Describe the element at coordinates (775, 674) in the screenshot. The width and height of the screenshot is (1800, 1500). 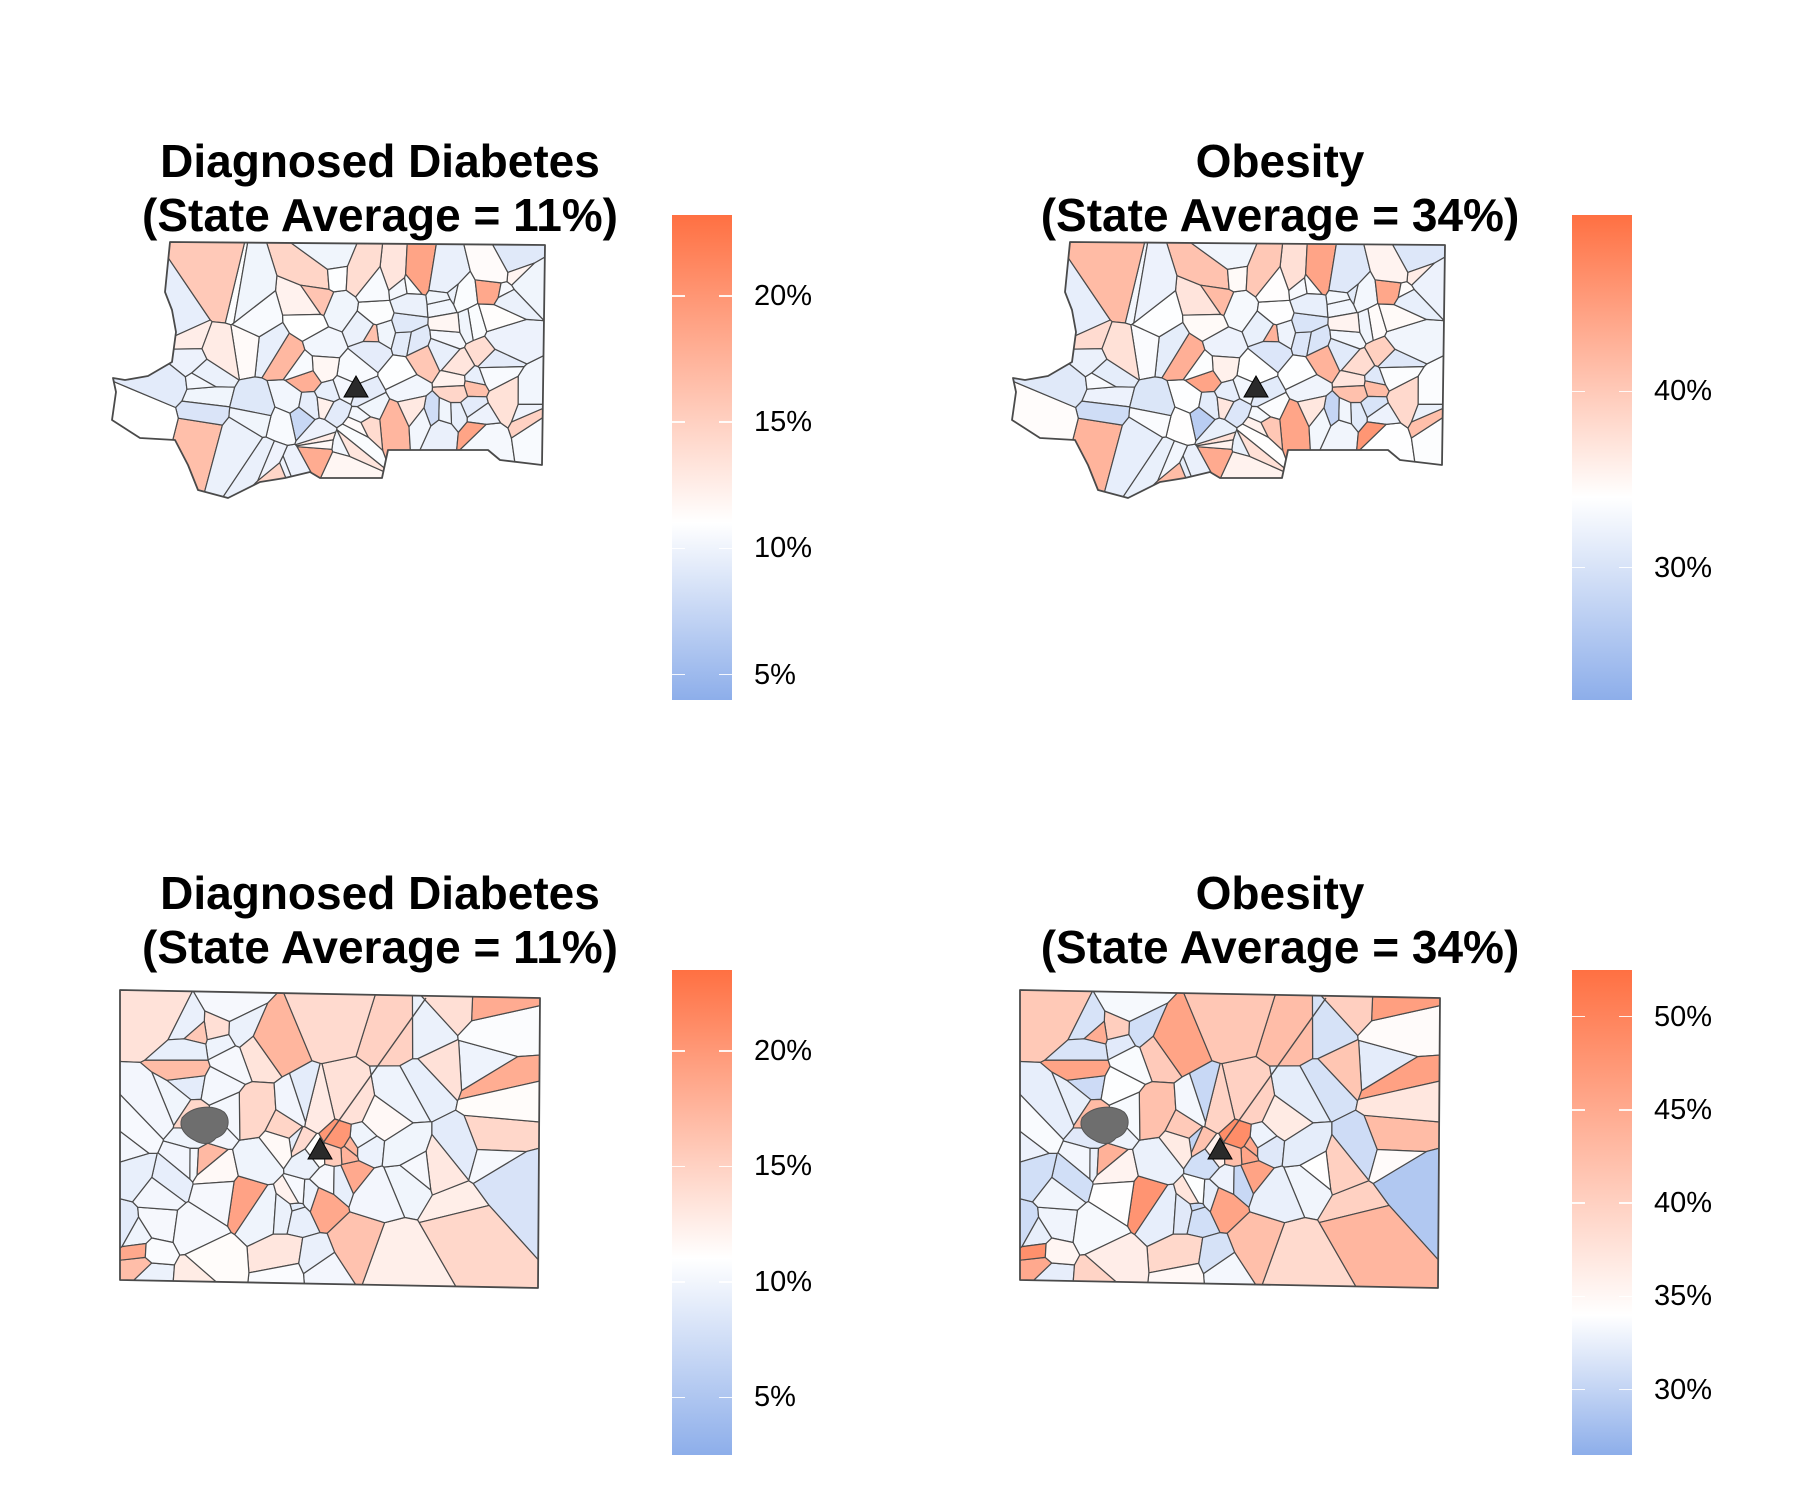
I see `legend-tick-label: 5%` at that location.